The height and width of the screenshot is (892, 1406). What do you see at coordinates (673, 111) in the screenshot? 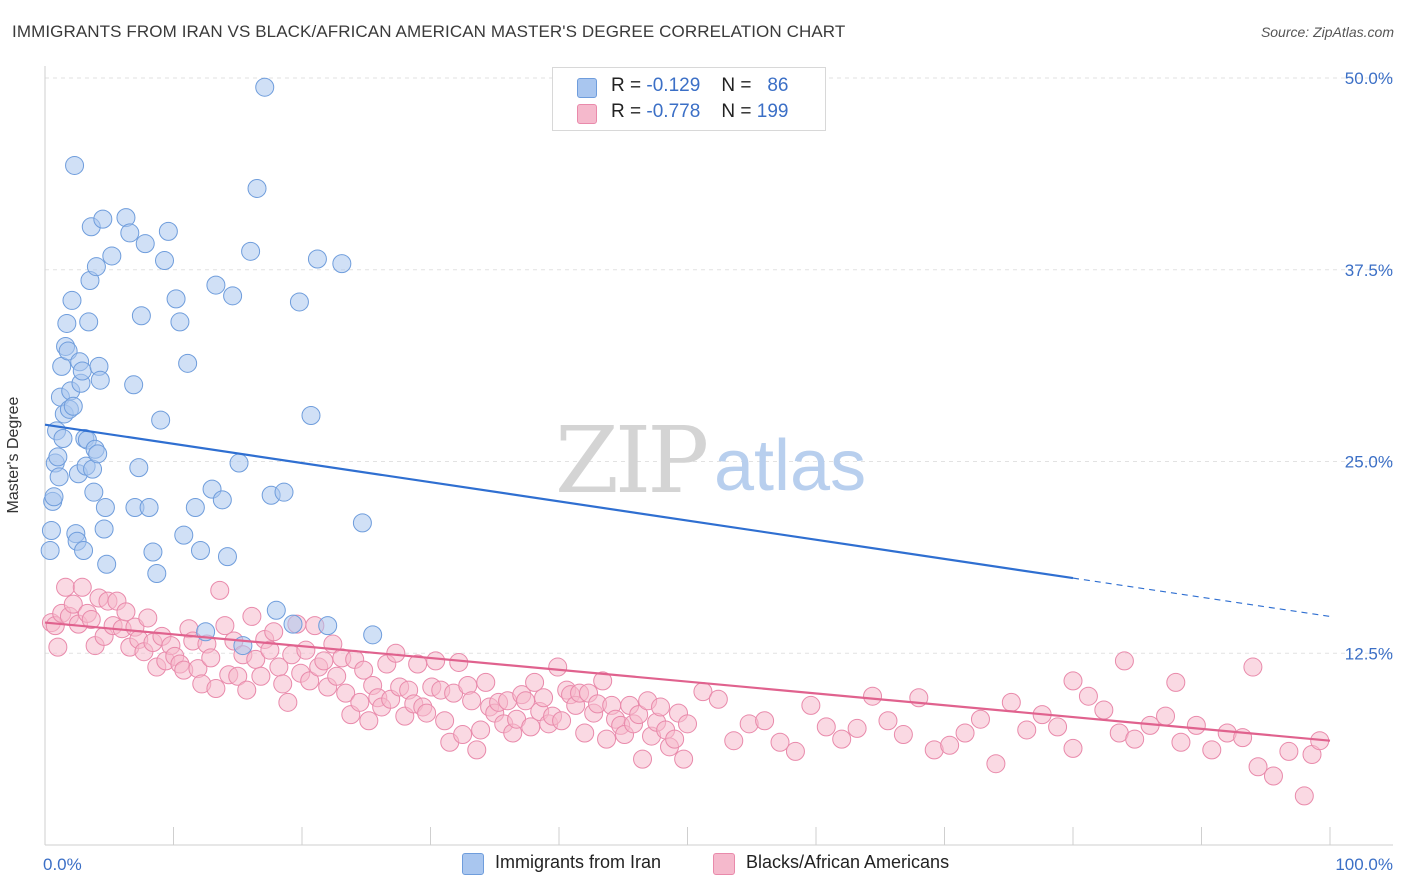
I see `legend-r-value: -0.778` at bounding box center [673, 111].